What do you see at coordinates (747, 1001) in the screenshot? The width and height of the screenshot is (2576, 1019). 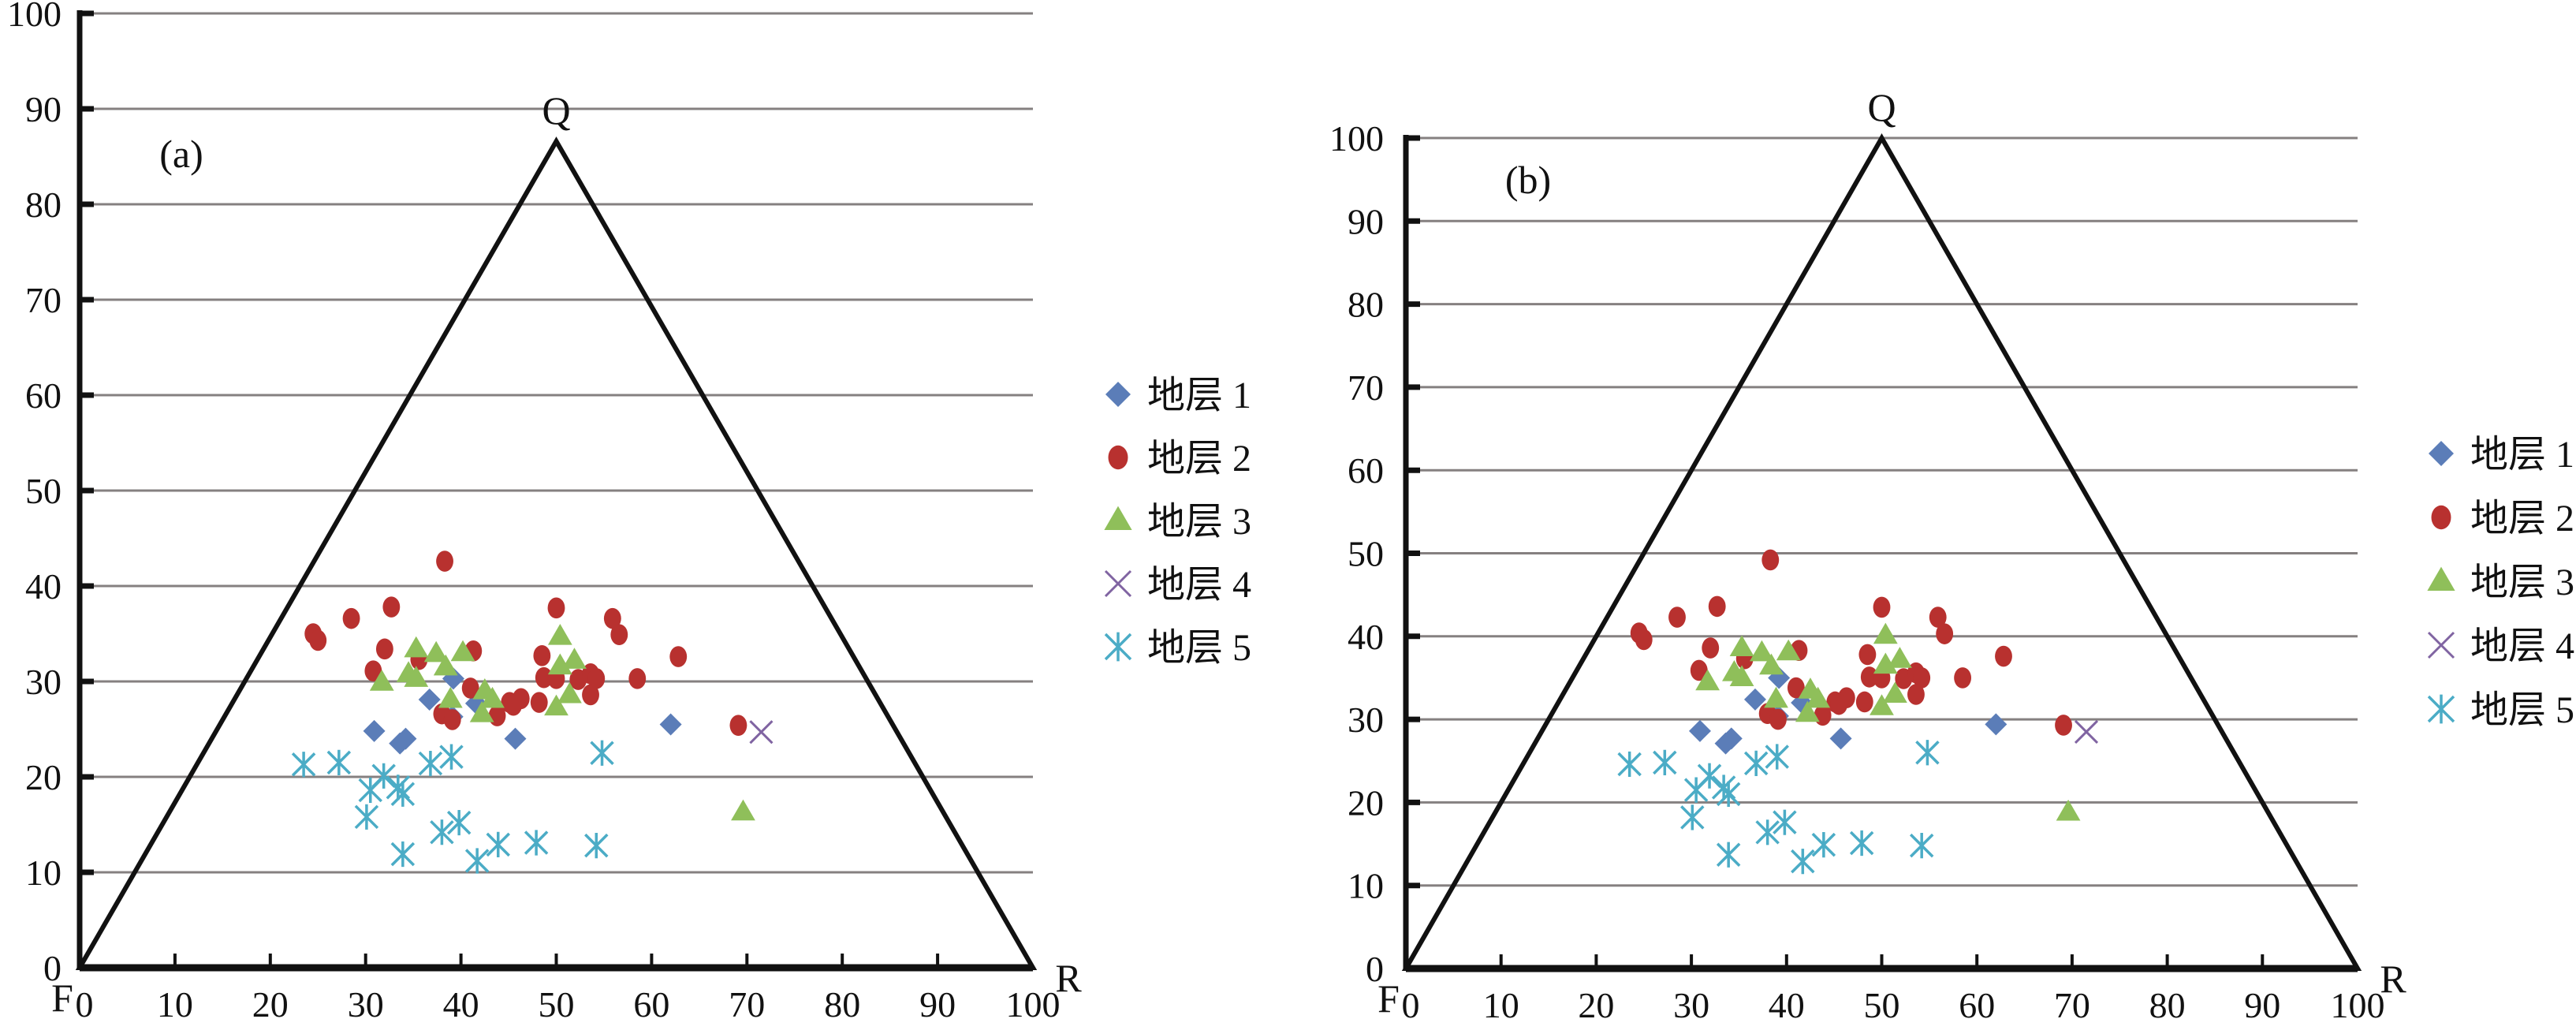 I see `x-tick-label: 70` at bounding box center [747, 1001].